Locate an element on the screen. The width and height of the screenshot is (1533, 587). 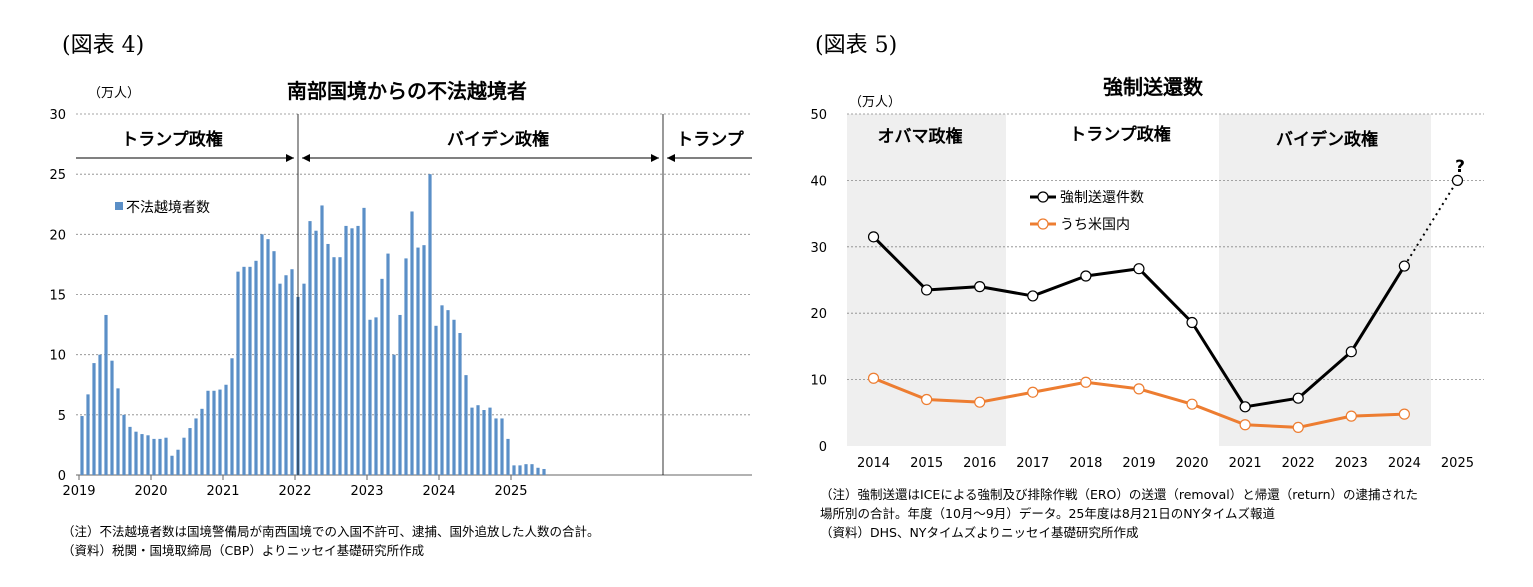
era-arrow-biden is located at coordinates (480, 158).